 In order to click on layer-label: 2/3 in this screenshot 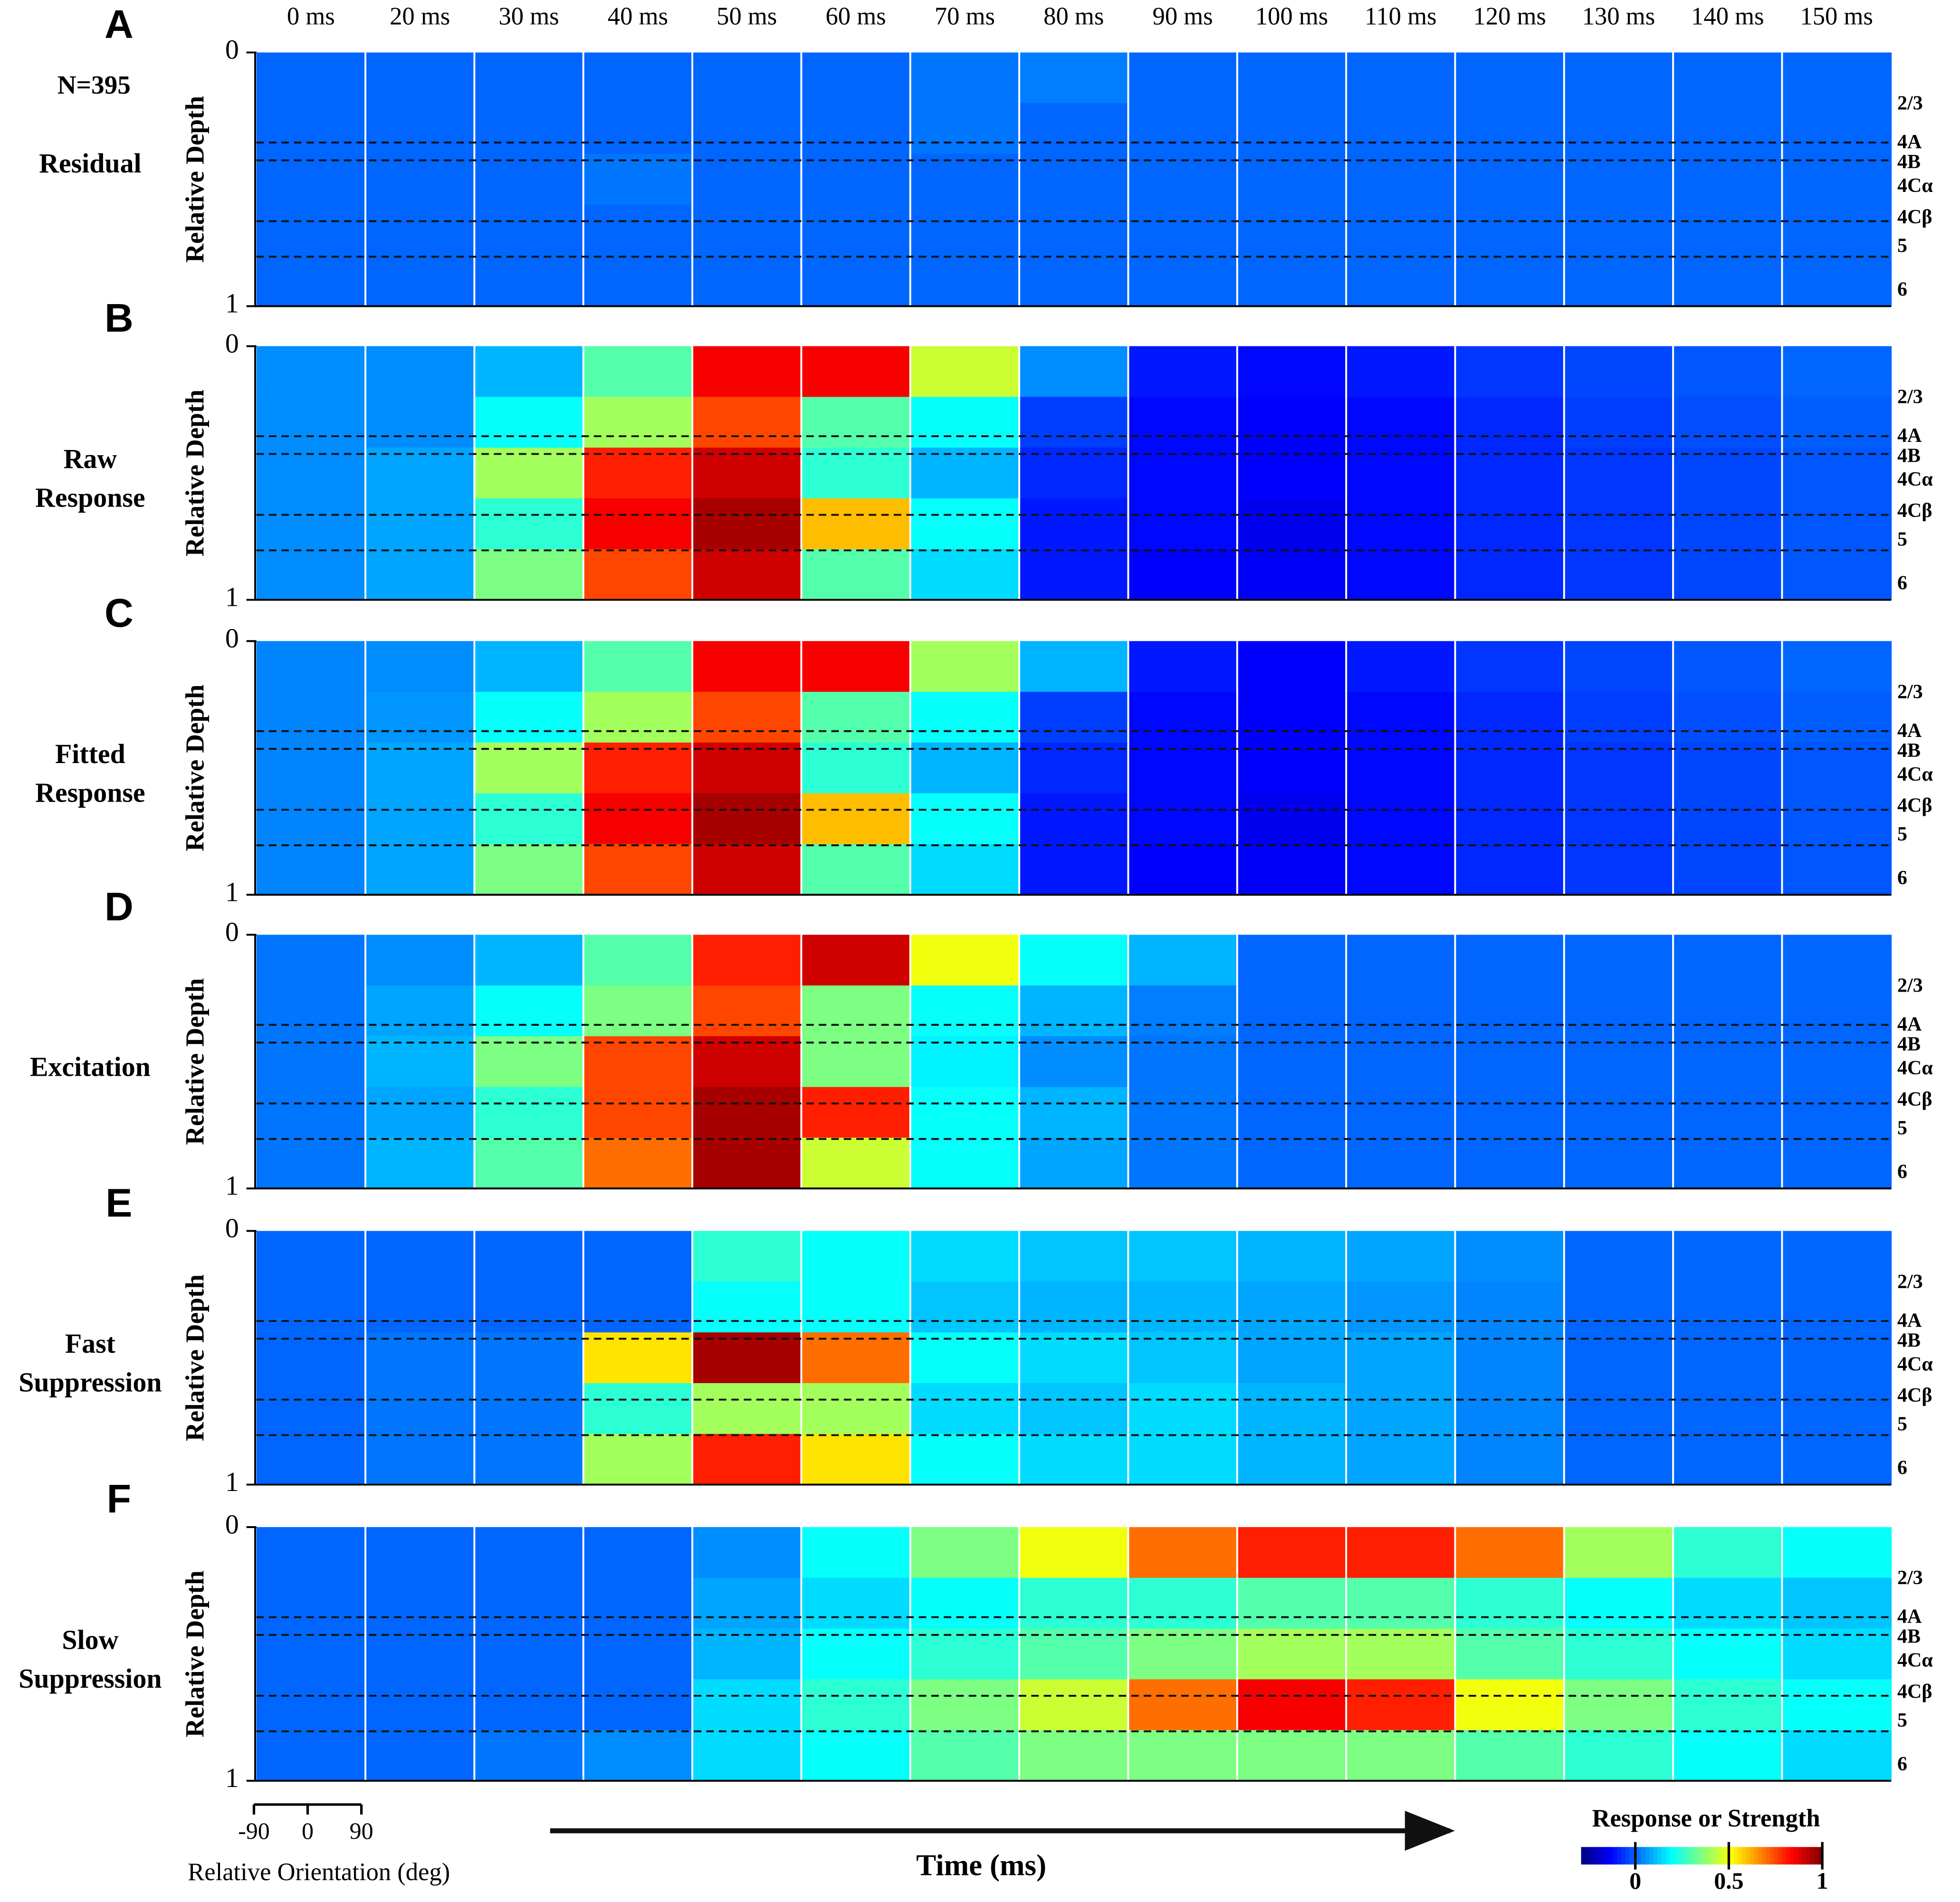, I will do `click(1910, 1282)`.